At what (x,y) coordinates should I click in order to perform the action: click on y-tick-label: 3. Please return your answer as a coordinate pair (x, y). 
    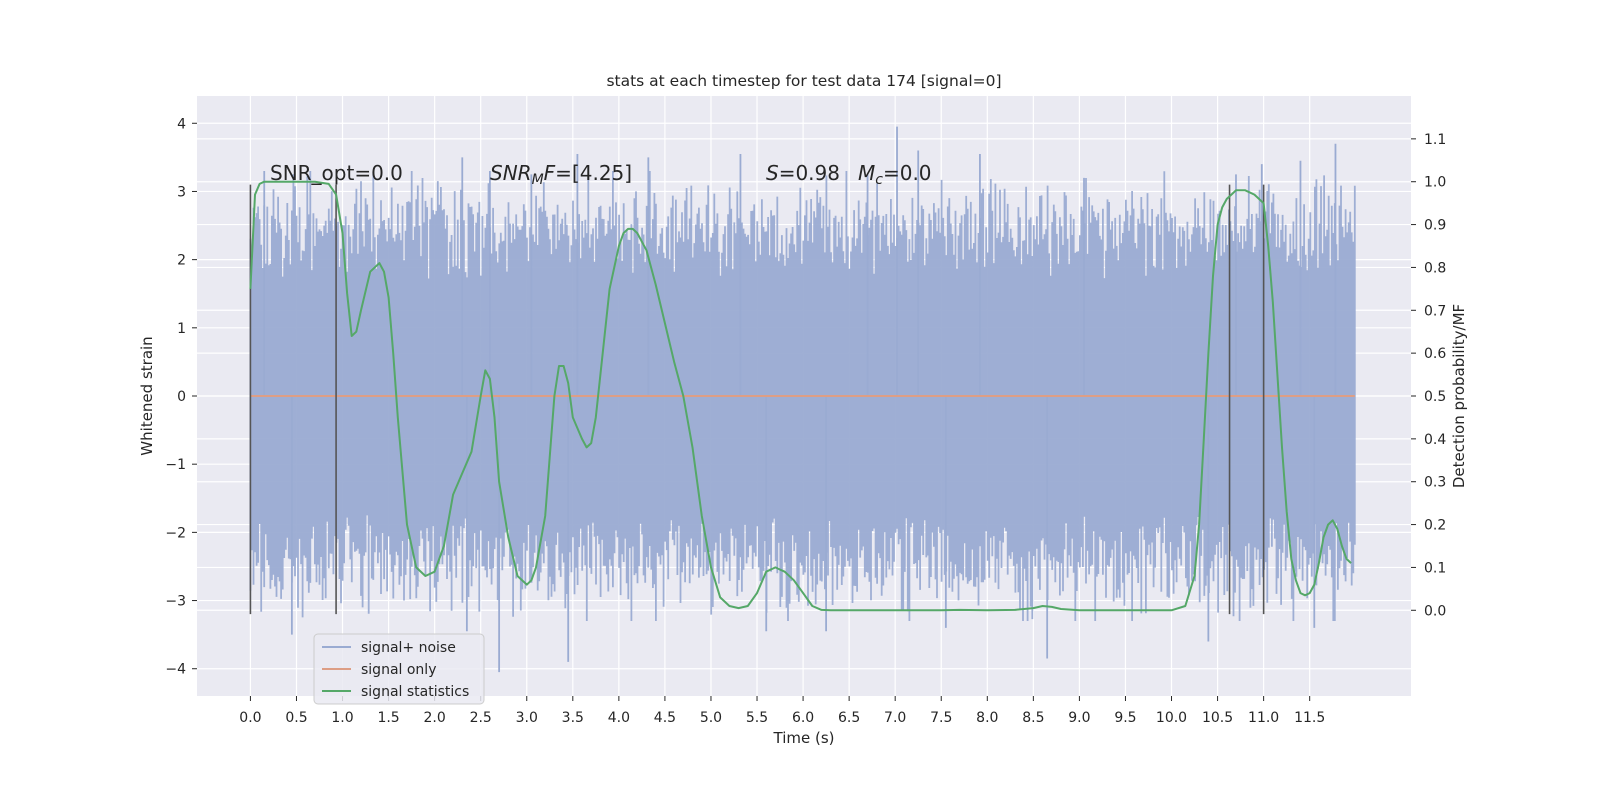
    Looking at the image, I should click on (181, 192).